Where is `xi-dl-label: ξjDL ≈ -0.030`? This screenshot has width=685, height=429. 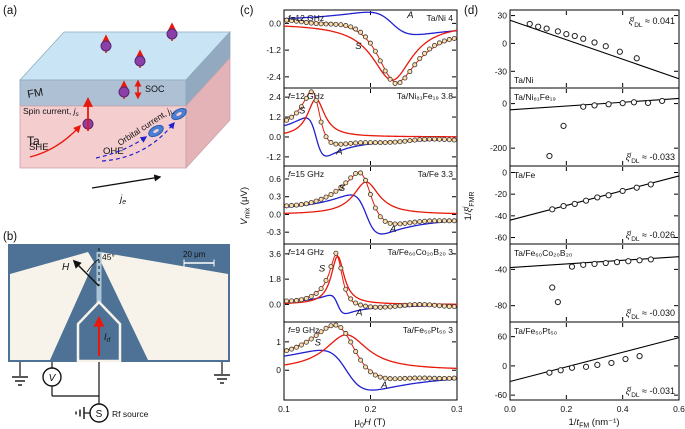 xi-dl-label: ξjDL ≈ -0.030 is located at coordinates (650, 315).